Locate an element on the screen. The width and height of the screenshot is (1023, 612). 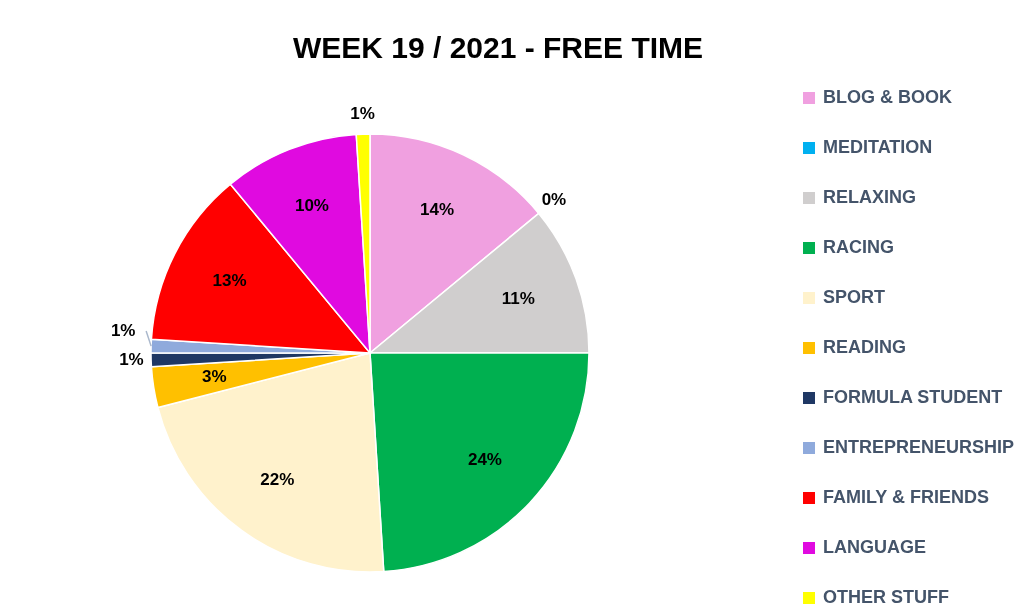
data-label: 22% is located at coordinates (277, 480).